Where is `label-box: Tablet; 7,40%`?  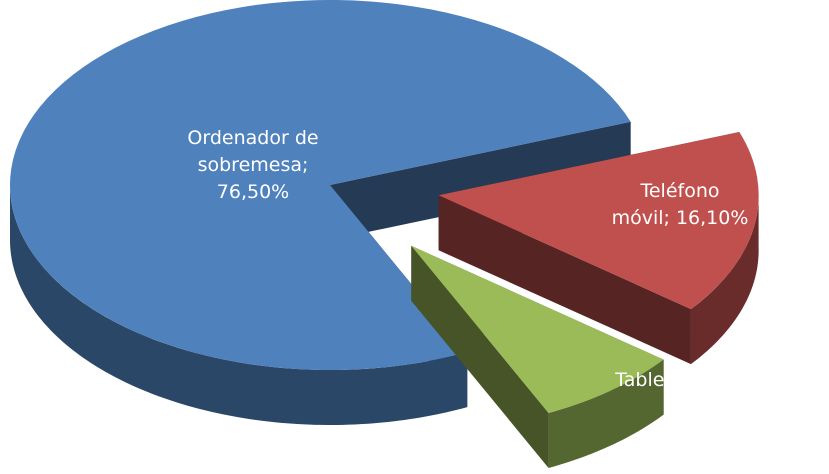 label-box: Tablet; 7,40% is located at coordinates (680, 379).